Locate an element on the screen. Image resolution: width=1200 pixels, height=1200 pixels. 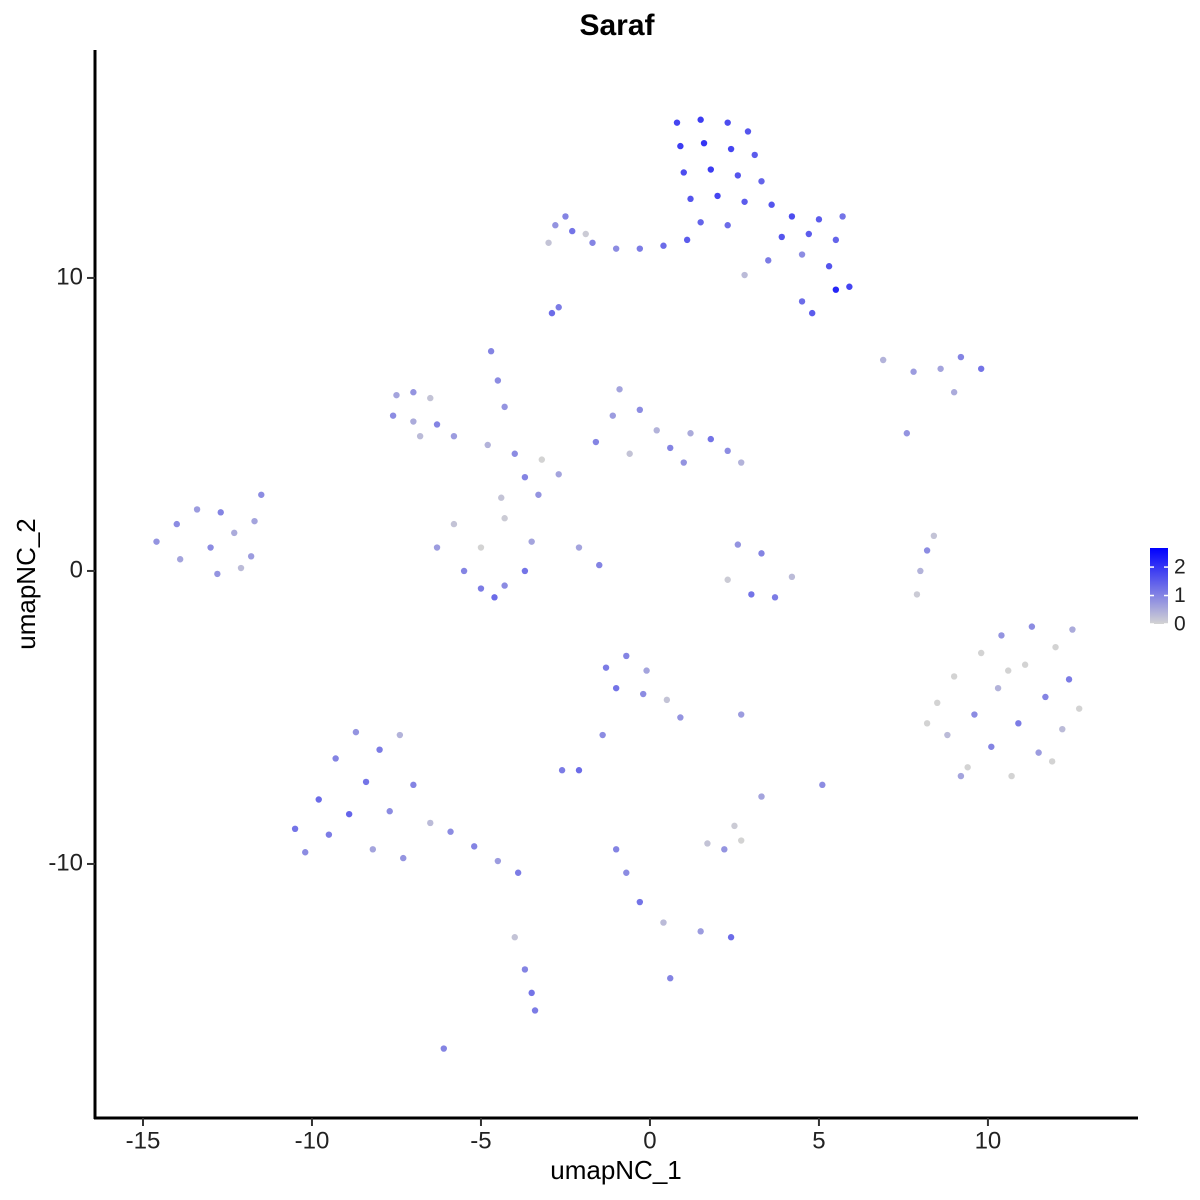
x-tick-label: -10 is located at coordinates (312, 1140).